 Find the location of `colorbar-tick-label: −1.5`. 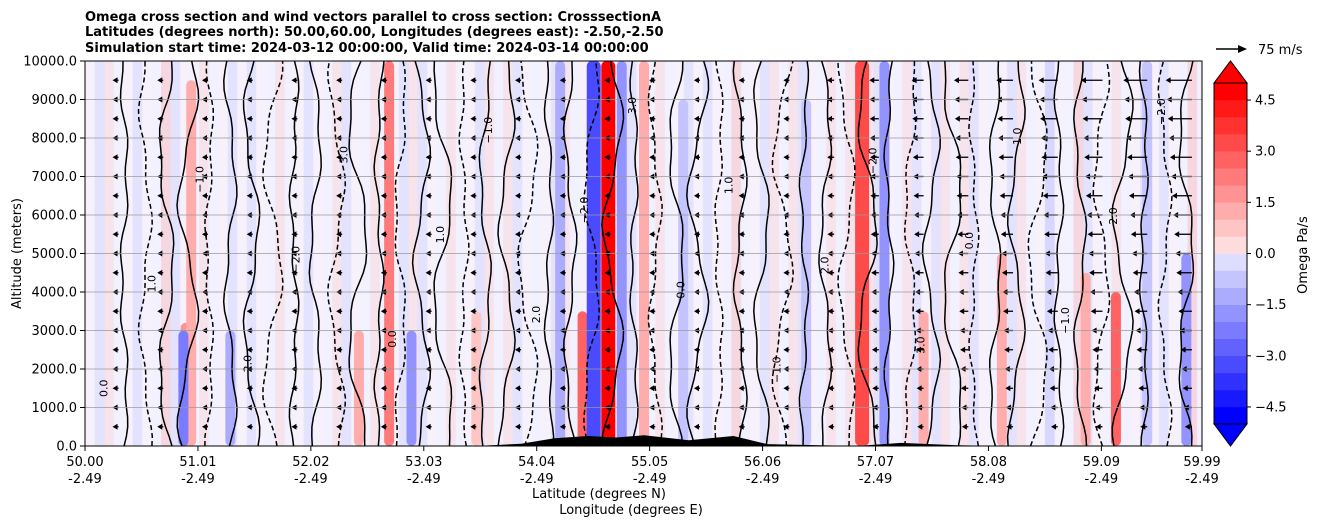

colorbar-tick-label: −1.5 is located at coordinates (1271, 305).